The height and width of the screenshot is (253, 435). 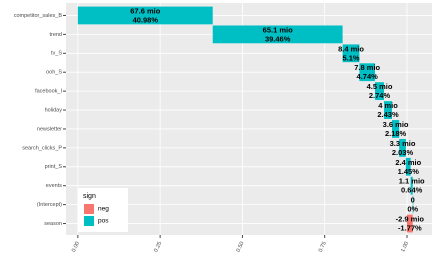 I want to click on value-label: 2.18%, so click(x=396, y=133).